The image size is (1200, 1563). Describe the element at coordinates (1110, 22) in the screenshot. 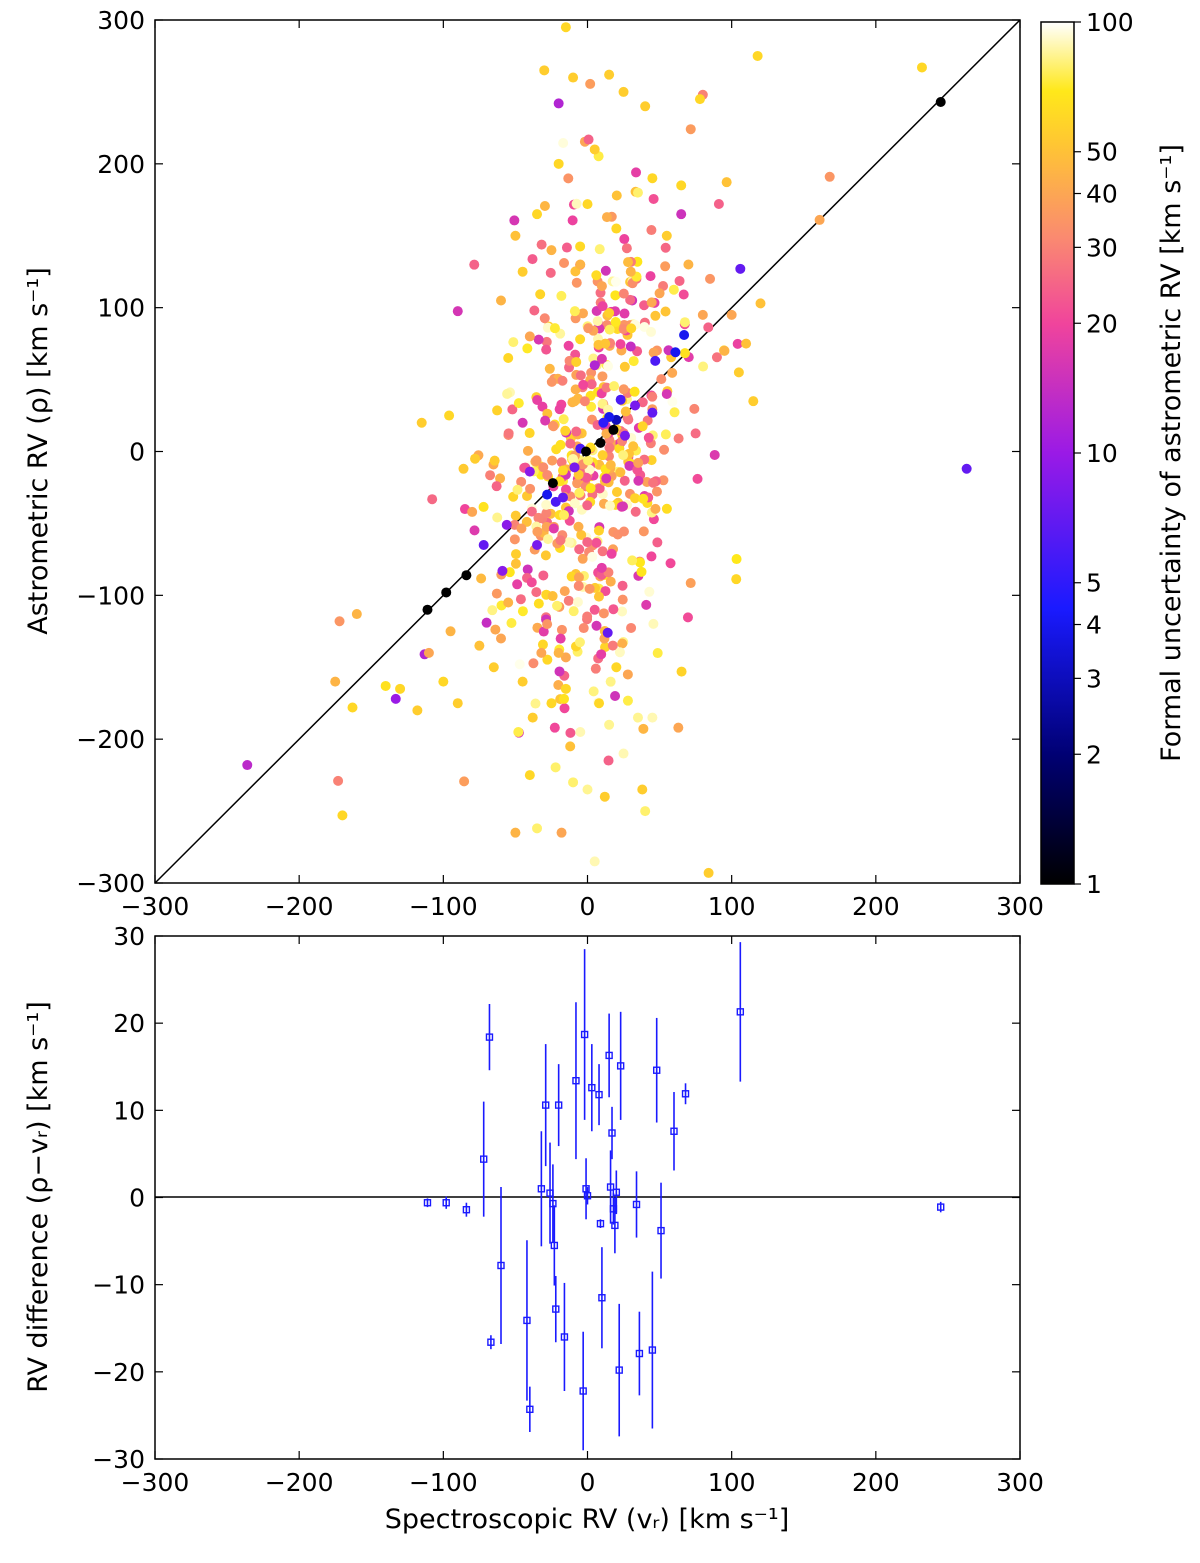

I see `colorbar-tick-label: 100` at that location.